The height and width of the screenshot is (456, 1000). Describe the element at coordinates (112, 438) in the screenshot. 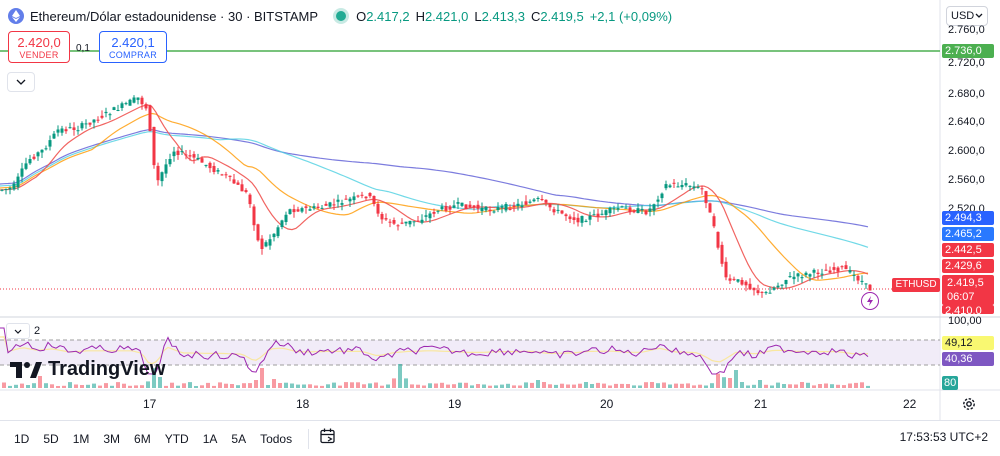

I see `range-3m: 3M` at that location.